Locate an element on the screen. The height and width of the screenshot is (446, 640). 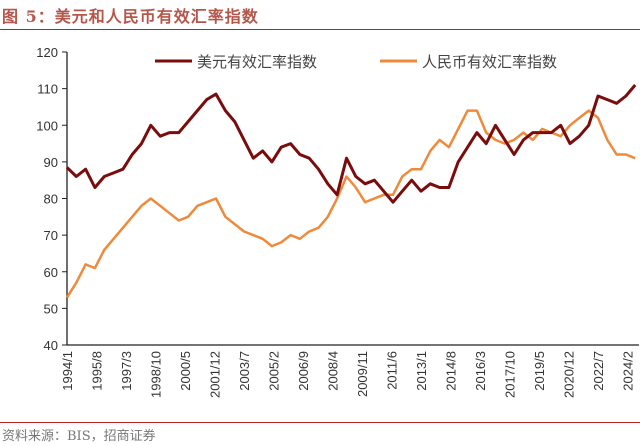
y-tick-label: 70 is located at coordinates (51, 235).